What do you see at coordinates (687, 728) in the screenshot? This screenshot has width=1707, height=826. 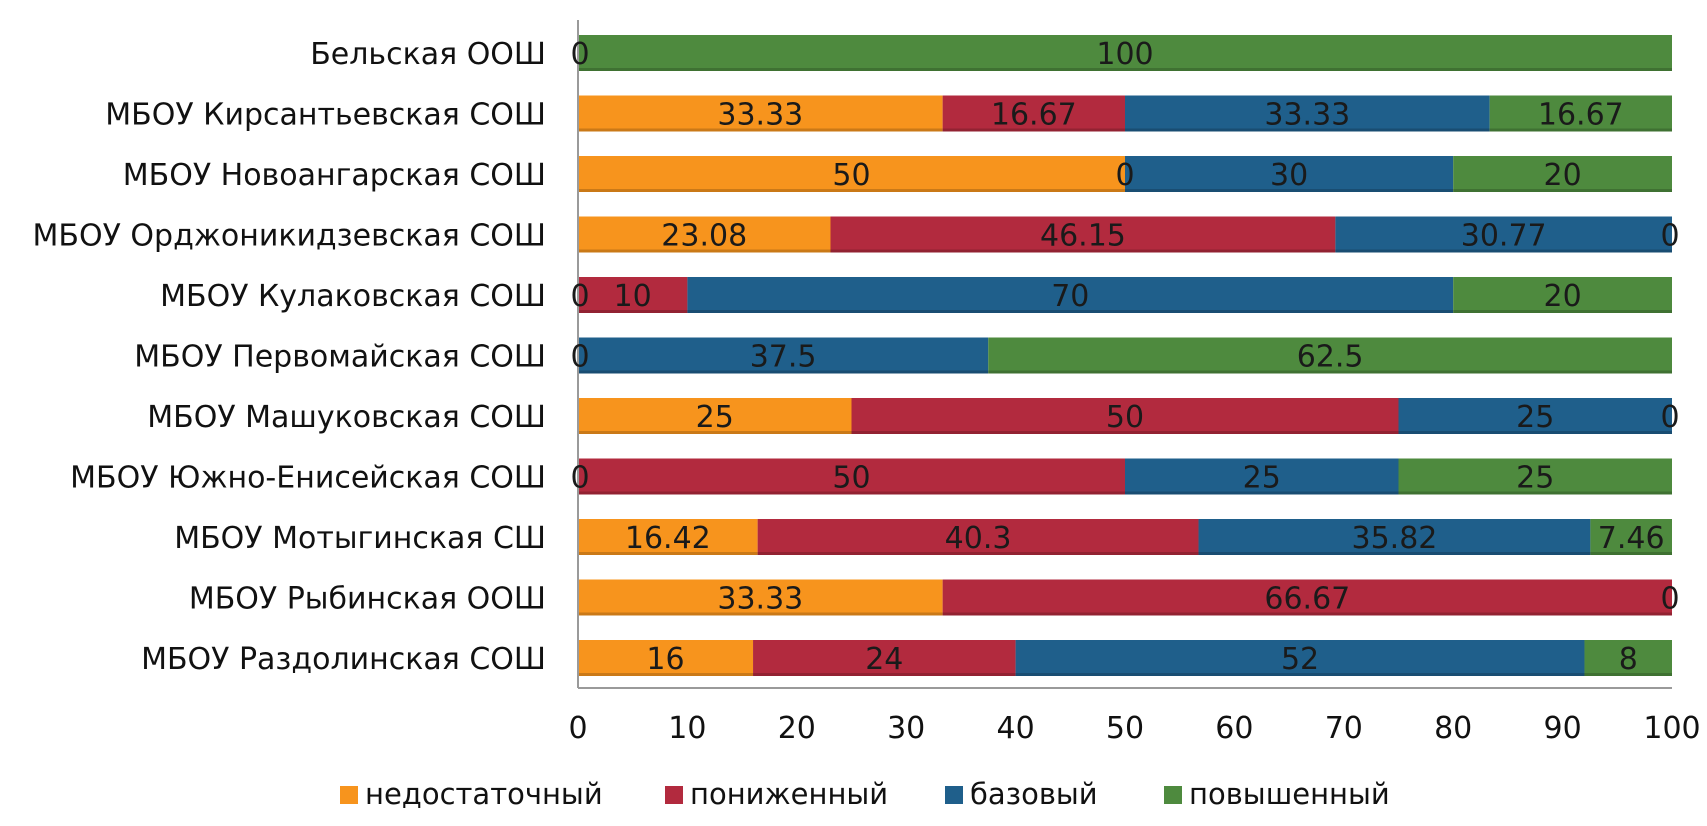 I see `x-tick-label: 10` at bounding box center [687, 728].